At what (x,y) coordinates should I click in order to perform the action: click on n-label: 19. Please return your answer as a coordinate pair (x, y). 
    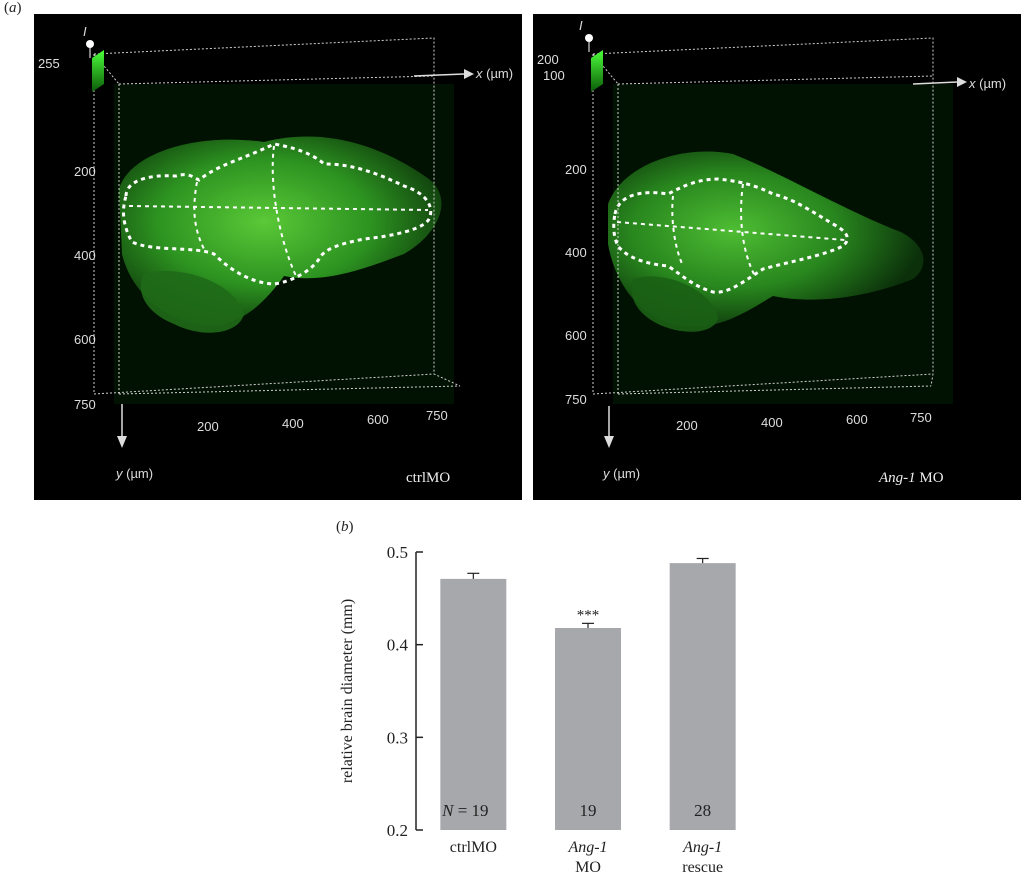
    Looking at the image, I should click on (588, 810).